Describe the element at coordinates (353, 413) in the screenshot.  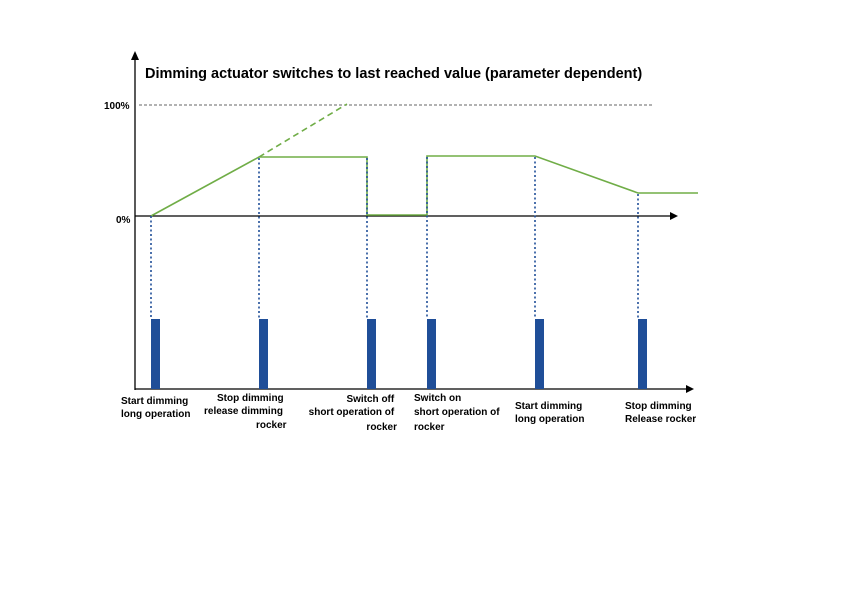
I see `event-label-switch-off: Switch off short operation of rocker` at that location.